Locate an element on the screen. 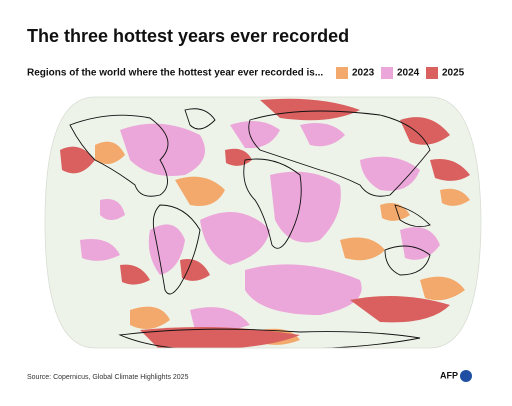 The image size is (512, 406). logo-mark is located at coordinates (466, 376).